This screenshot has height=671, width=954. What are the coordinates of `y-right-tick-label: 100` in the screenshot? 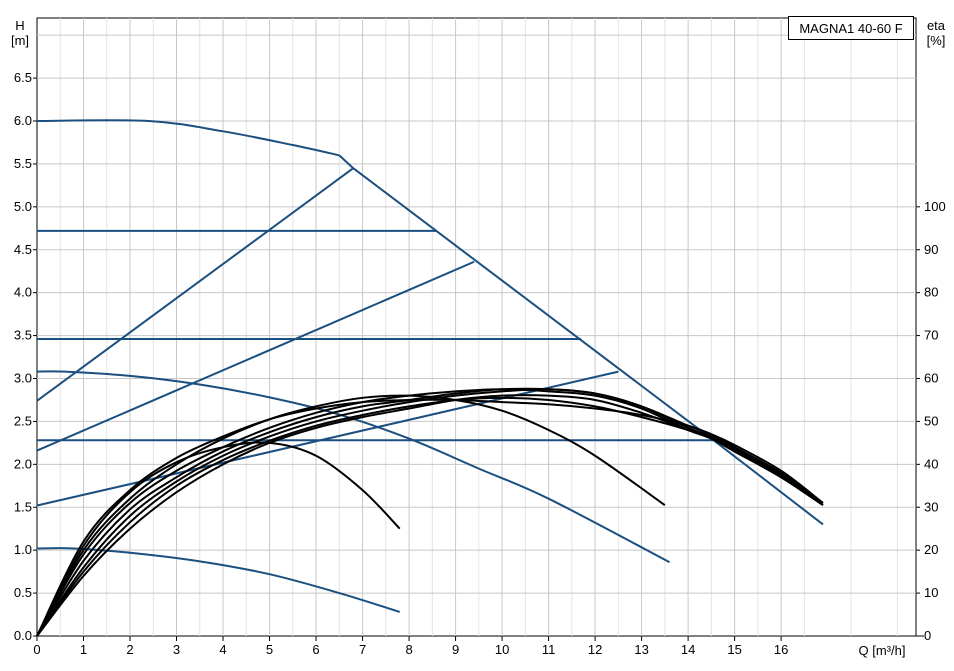 It's located at (935, 206).